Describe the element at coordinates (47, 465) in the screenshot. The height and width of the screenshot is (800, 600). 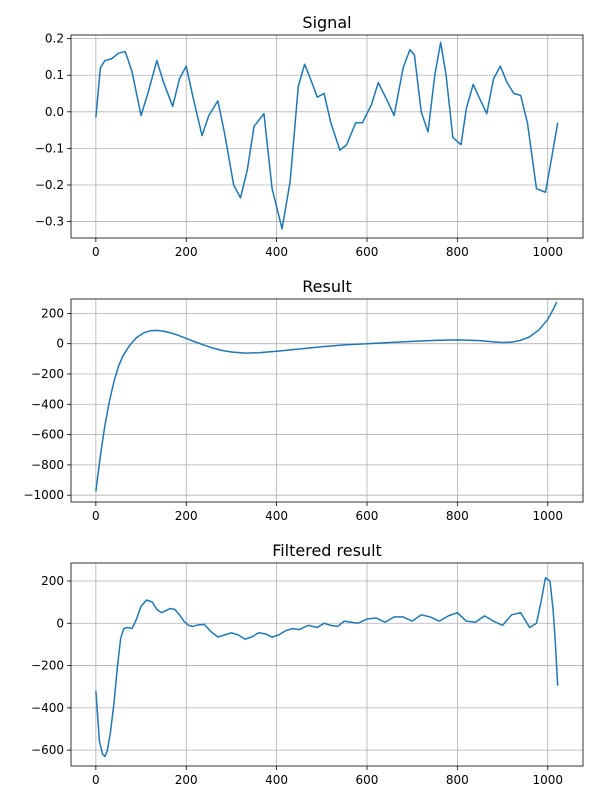
I see `y-tick-label: −800` at that location.